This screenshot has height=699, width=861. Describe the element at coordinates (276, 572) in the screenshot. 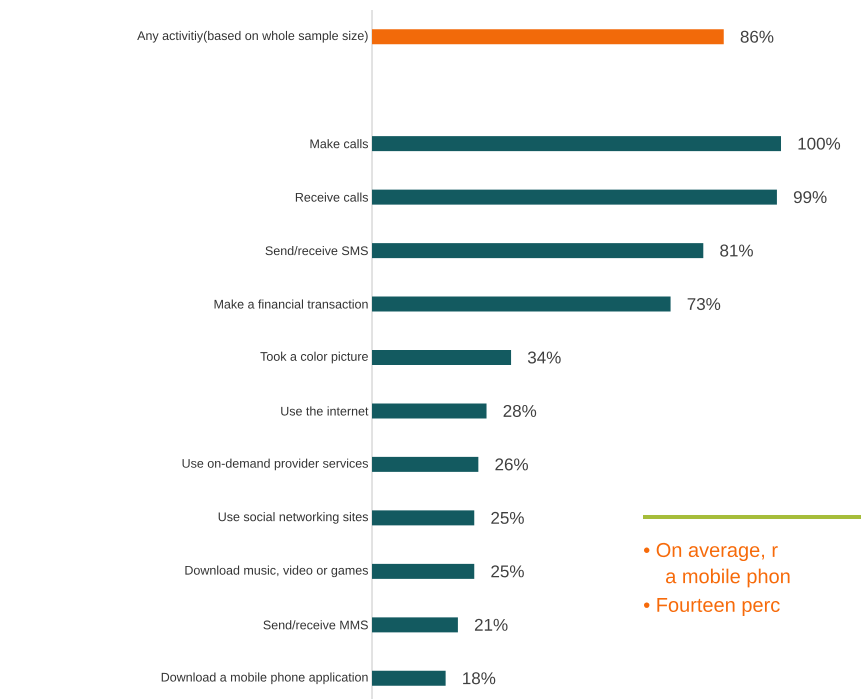

I see `y-tick-label: Download music, video or games` at that location.